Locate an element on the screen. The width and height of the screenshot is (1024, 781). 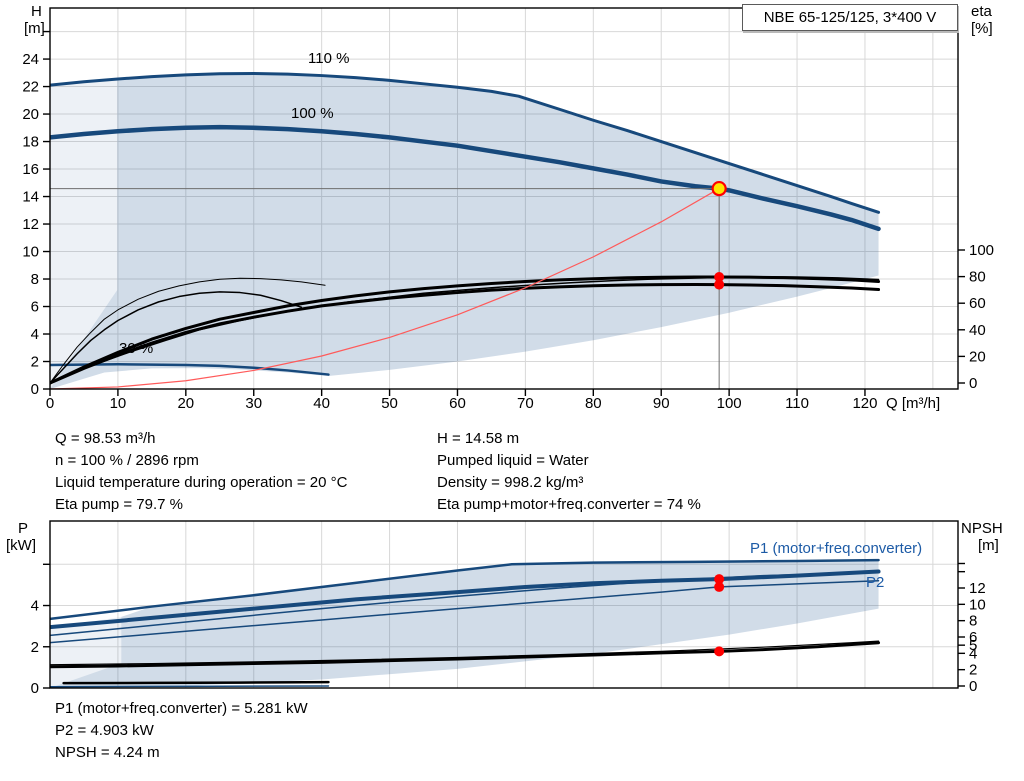
h-axis-unit: [m] is located at coordinates (34, 28).